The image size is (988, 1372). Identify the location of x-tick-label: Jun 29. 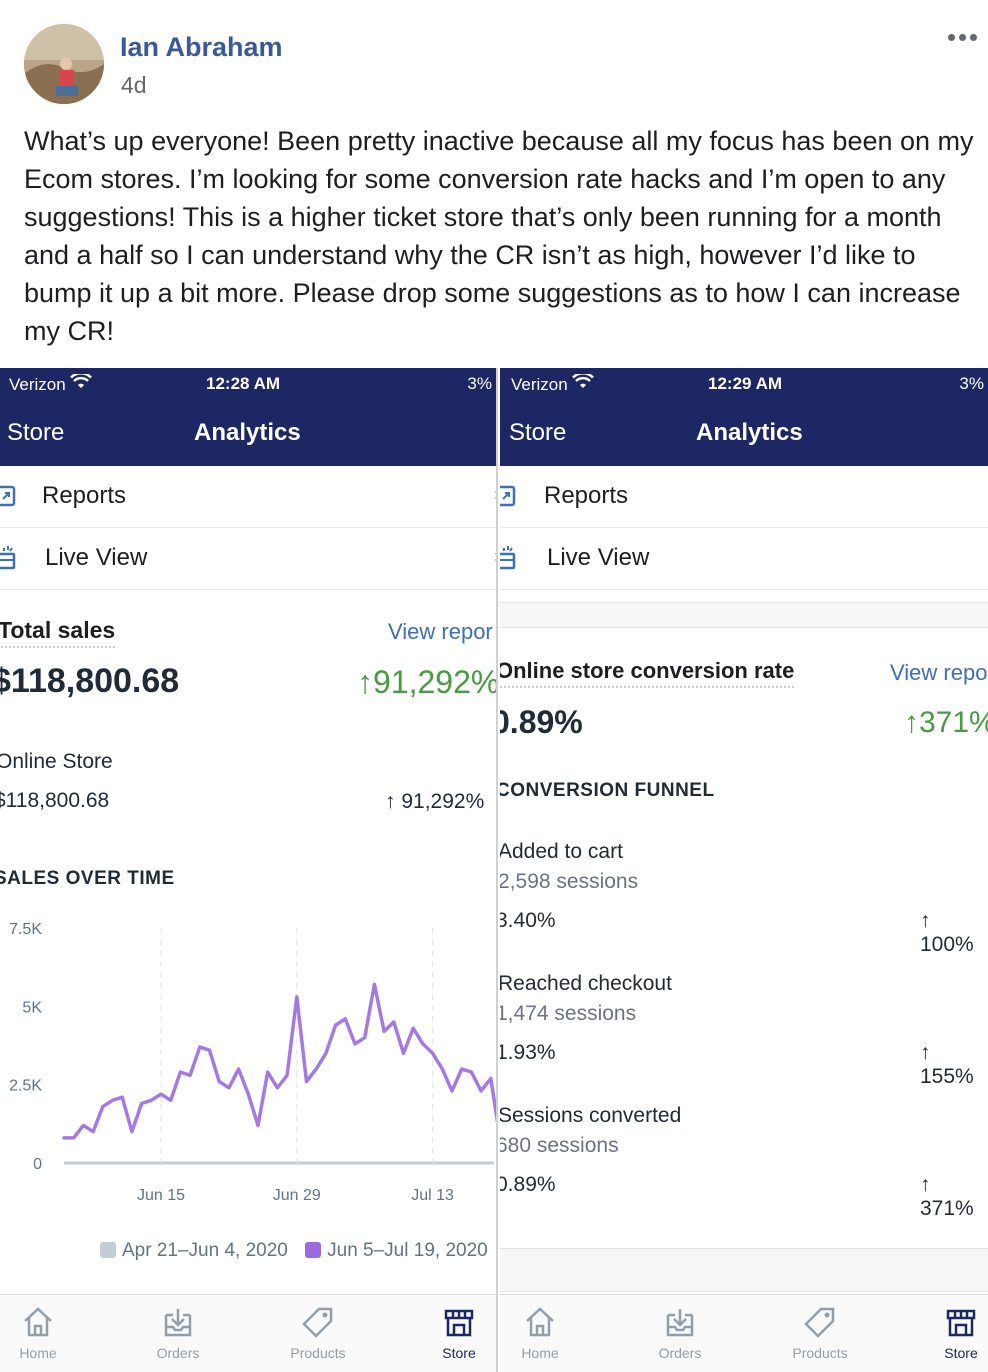
(297, 1195).